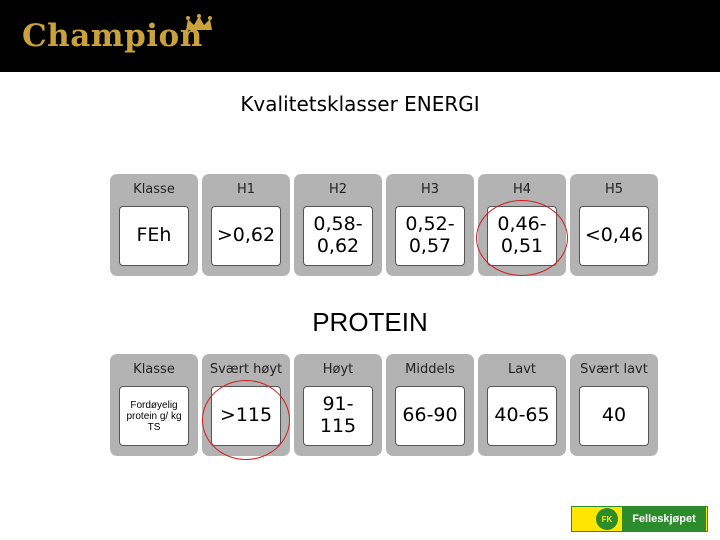 The image size is (720, 540). Describe the element at coordinates (154, 416) in the screenshot. I see `protein-value-label: Fordøyelig protein g/ kg TS` at that location.